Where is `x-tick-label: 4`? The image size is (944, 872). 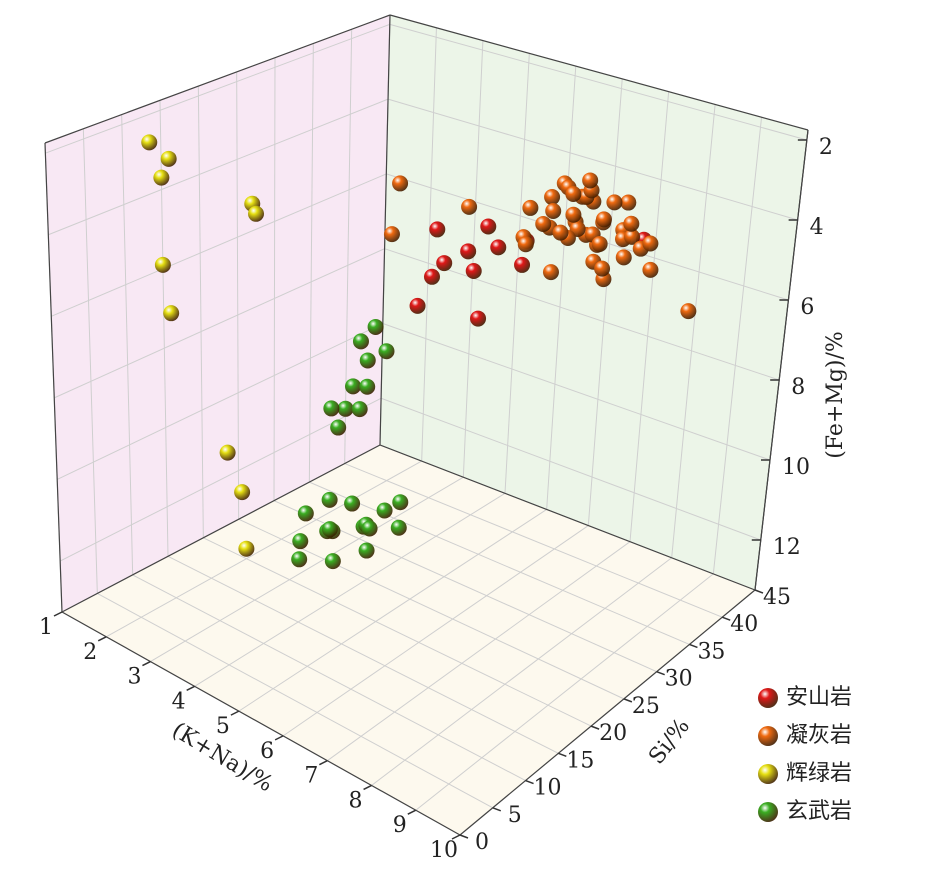
x-tick-label: 4 is located at coordinates (179, 701).